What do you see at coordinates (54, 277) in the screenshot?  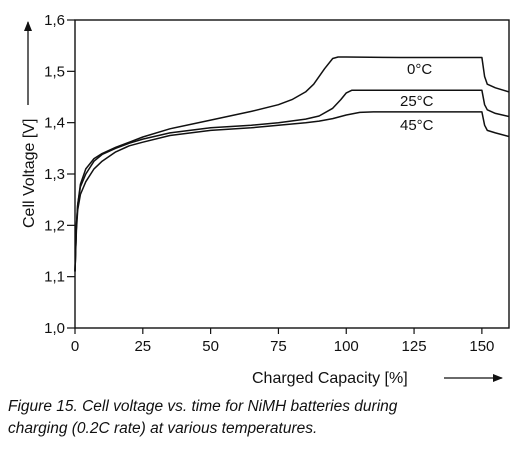 I see `y-tick-label: 1,1` at bounding box center [54, 277].